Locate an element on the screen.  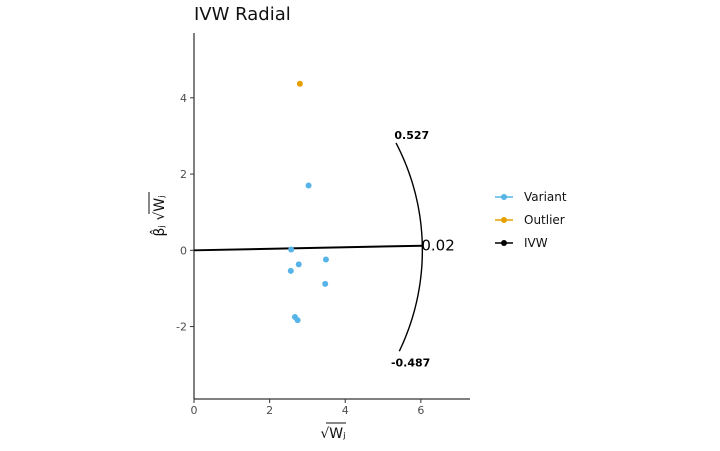
radial-arc is located at coordinates (409, 247).